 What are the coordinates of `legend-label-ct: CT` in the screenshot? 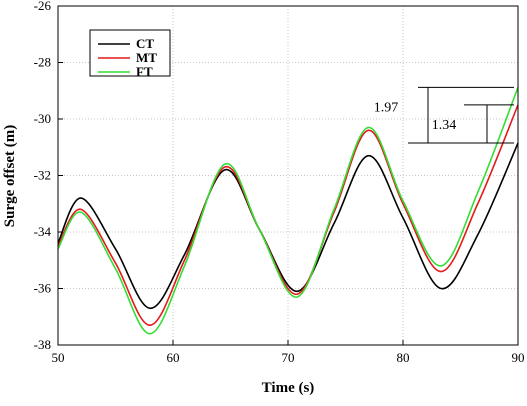 It's located at (145, 43).